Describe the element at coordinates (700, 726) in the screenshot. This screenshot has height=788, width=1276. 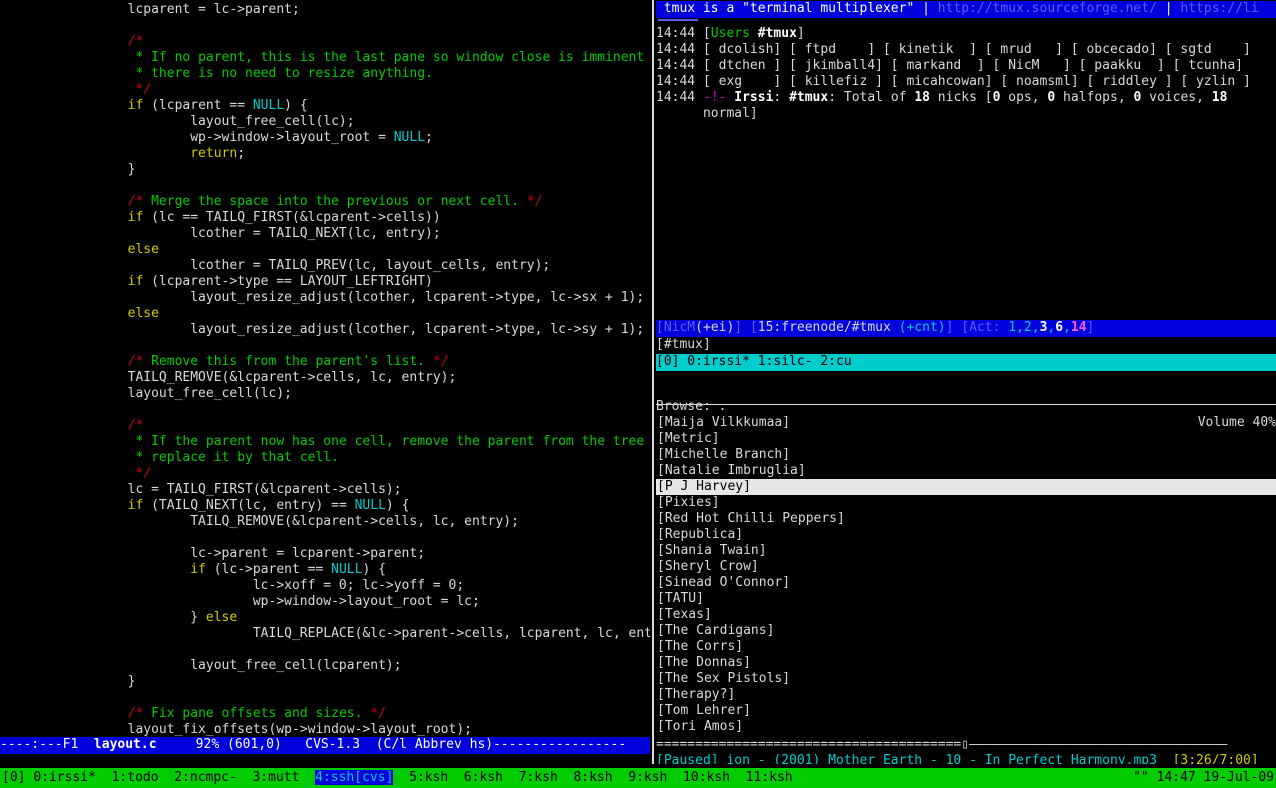
I see `list-item: [Tori Amos]` at that location.